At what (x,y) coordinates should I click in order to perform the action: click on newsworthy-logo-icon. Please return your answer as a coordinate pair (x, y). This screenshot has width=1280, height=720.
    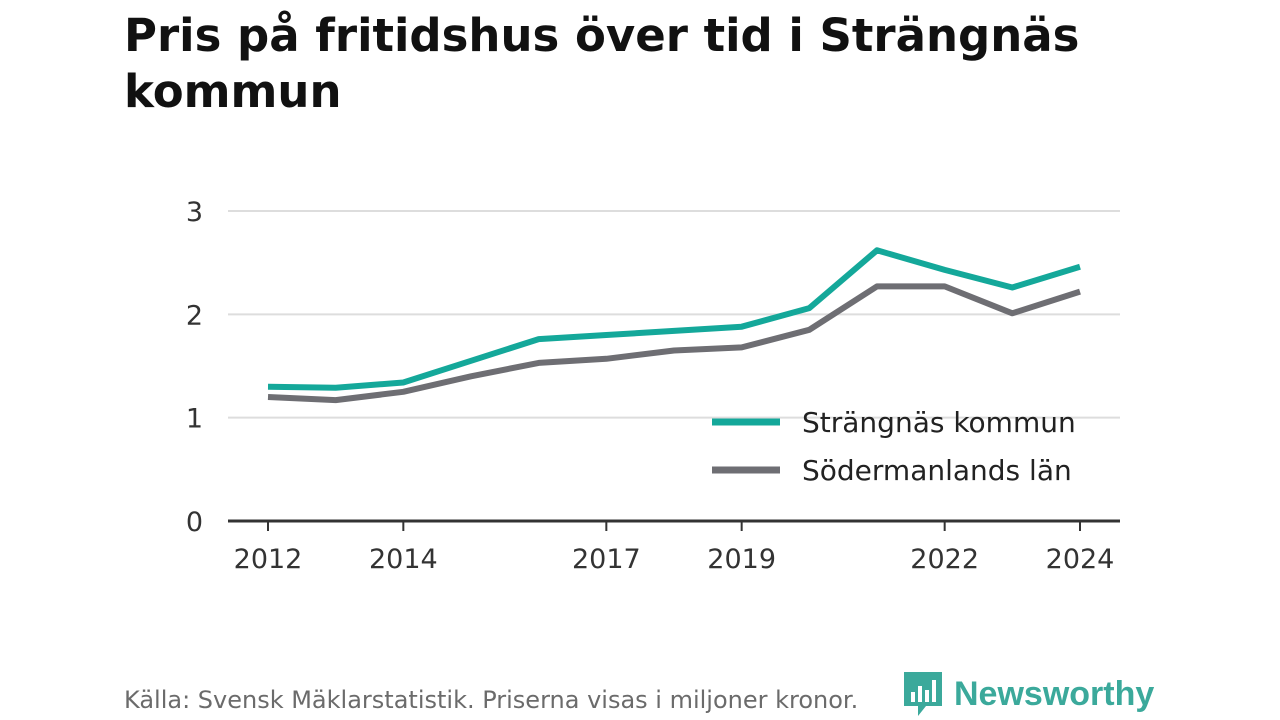
    Looking at the image, I should click on (923, 694).